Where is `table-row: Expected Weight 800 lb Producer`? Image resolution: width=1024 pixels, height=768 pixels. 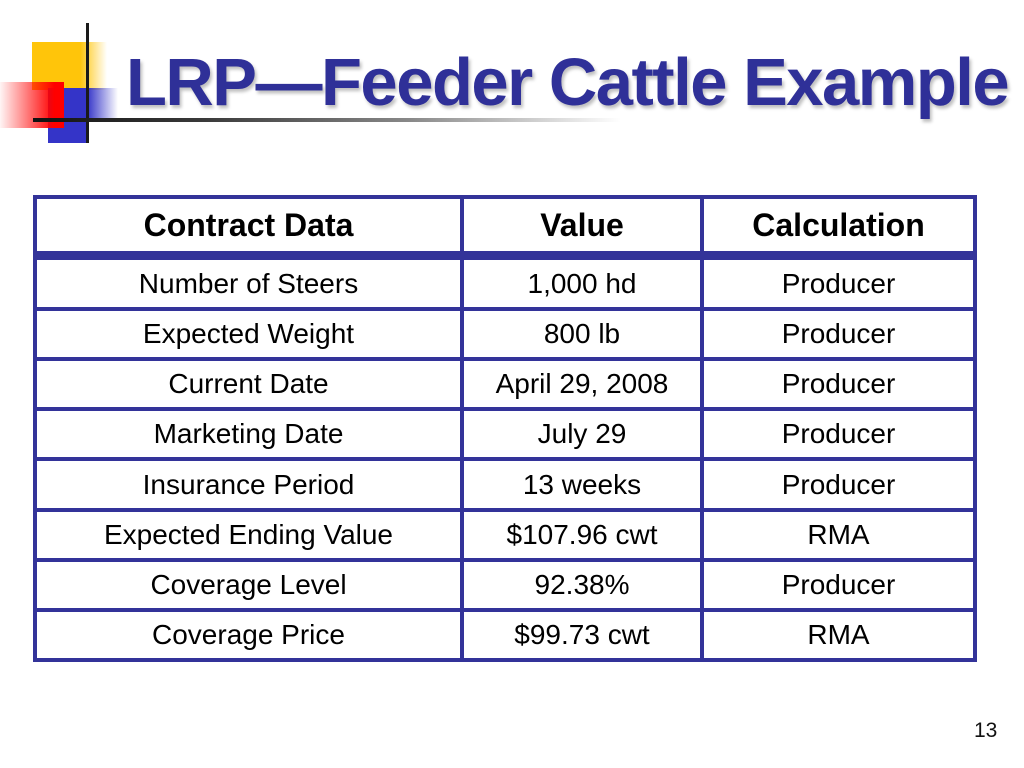 table-row: Expected Weight 800 lb Producer is located at coordinates (505, 334).